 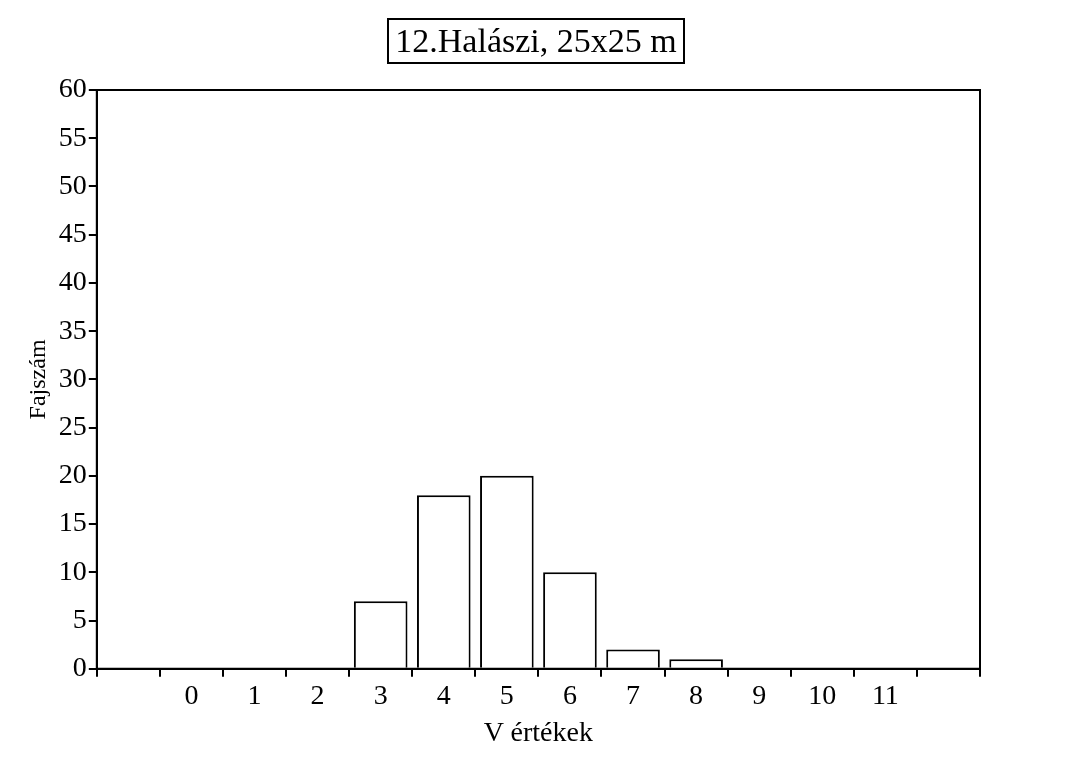 I want to click on x-axis-title: V értékek, so click(x=538, y=731).